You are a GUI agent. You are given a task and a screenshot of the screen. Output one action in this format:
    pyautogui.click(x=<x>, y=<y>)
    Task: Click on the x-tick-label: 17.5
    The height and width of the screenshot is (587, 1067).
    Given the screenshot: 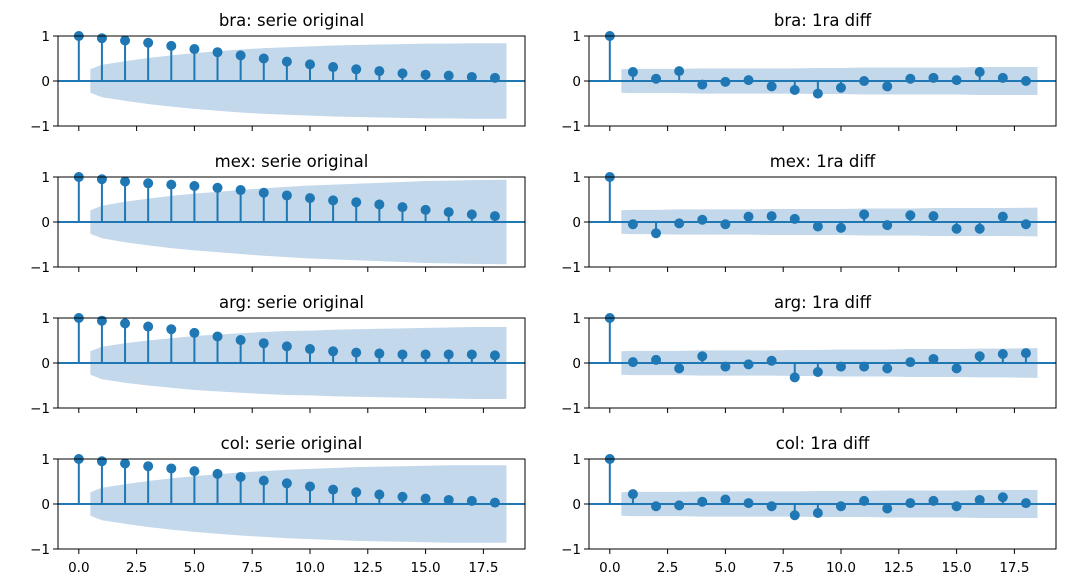 What is the action you would take?
    pyautogui.click(x=1014, y=568)
    